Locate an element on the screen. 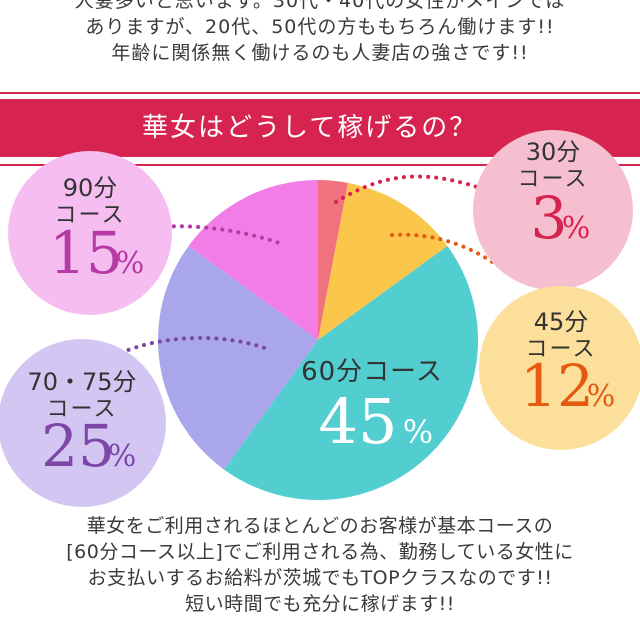 The image size is (640, 634). banner-bottom-rule is located at coordinates (320, 165).